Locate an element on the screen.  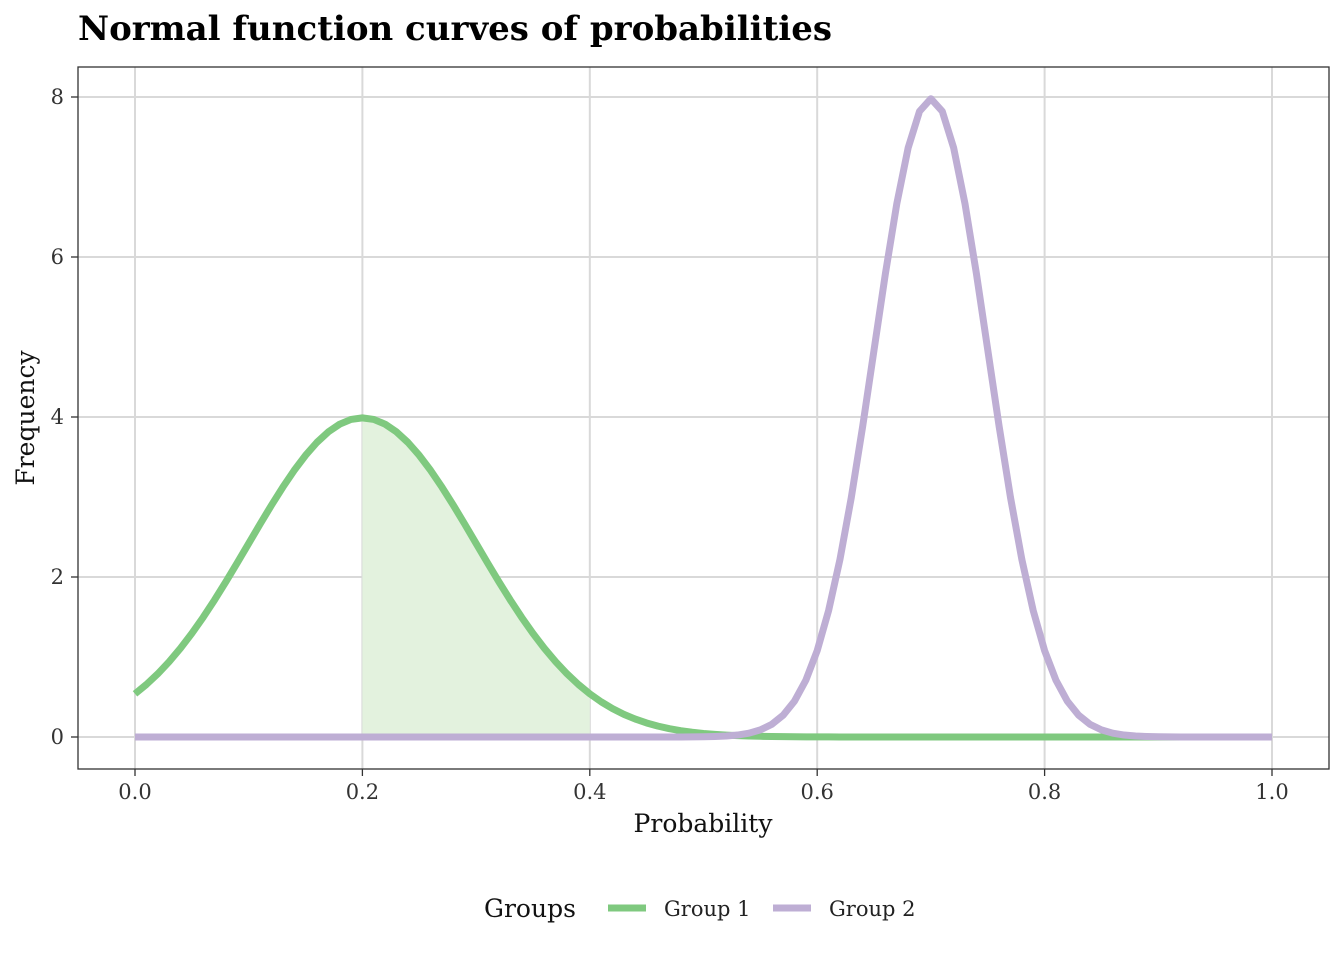
x-tick-label: 0.0 is located at coordinates (134, 792).